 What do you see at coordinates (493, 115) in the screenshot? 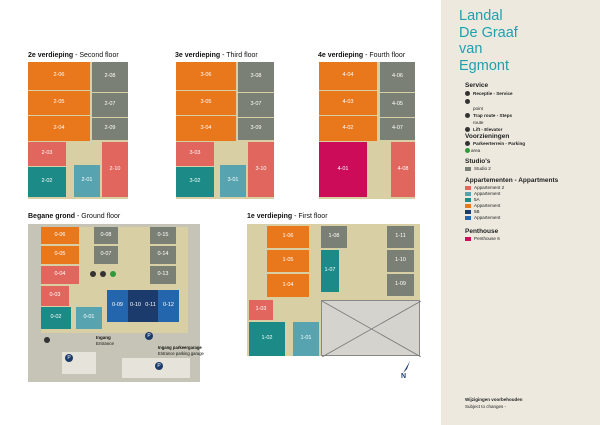
I see `legend-service-item: Trap route - Steps` at bounding box center [493, 115].